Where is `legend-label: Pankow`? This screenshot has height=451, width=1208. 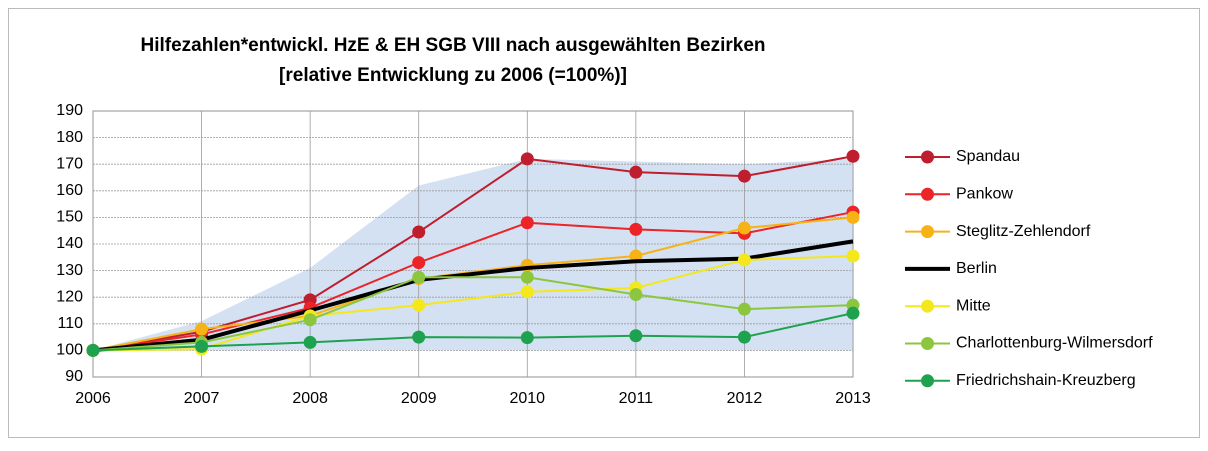
legend-label: Pankow is located at coordinates (984, 194).